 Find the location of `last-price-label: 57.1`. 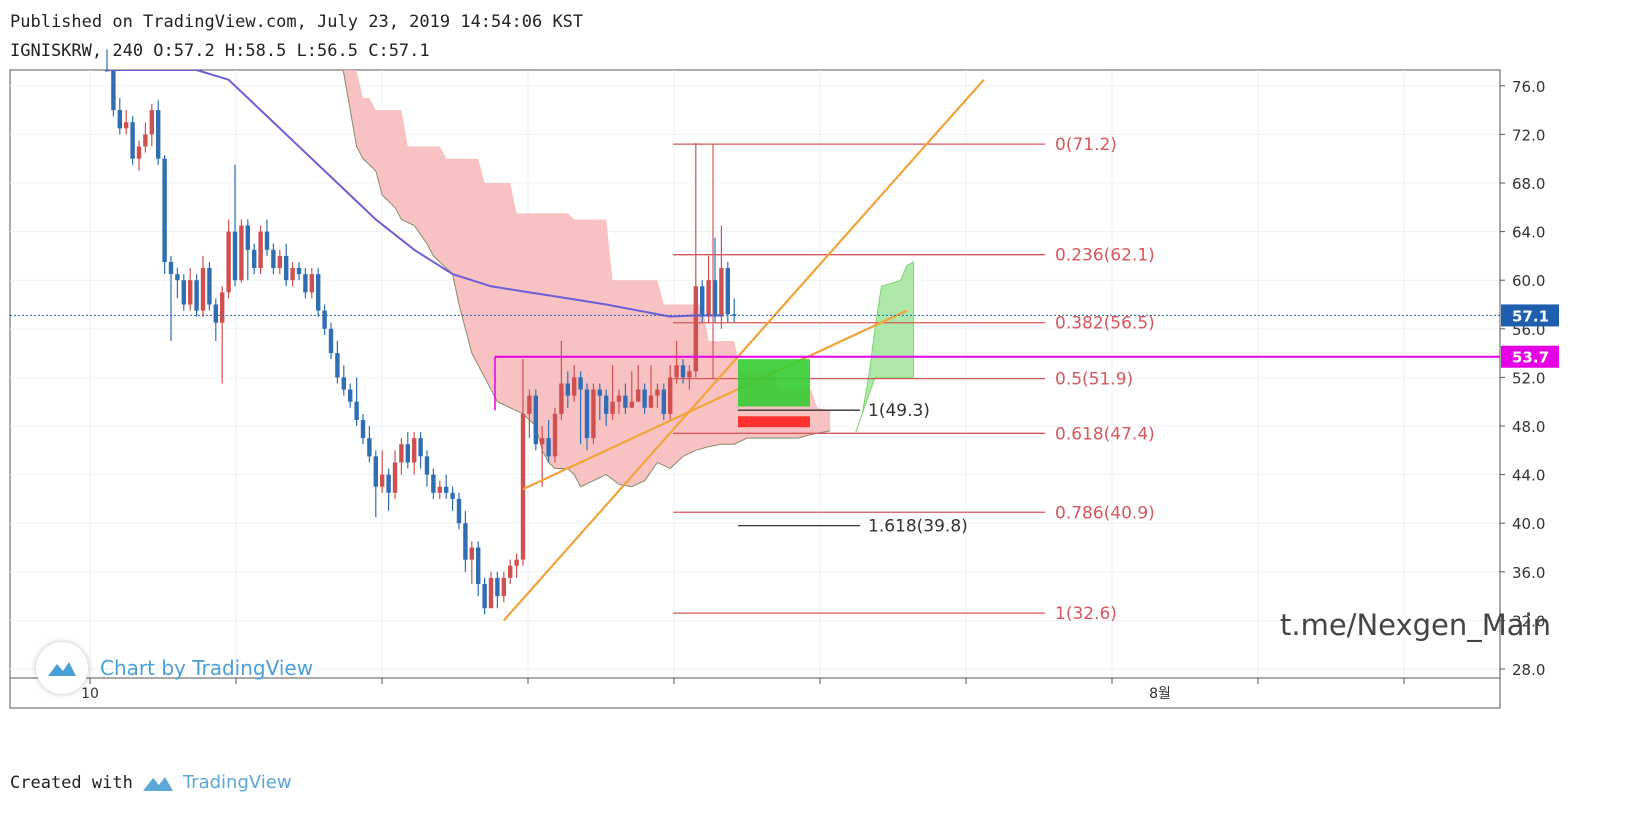

last-price-label: 57.1 is located at coordinates (1530, 316).